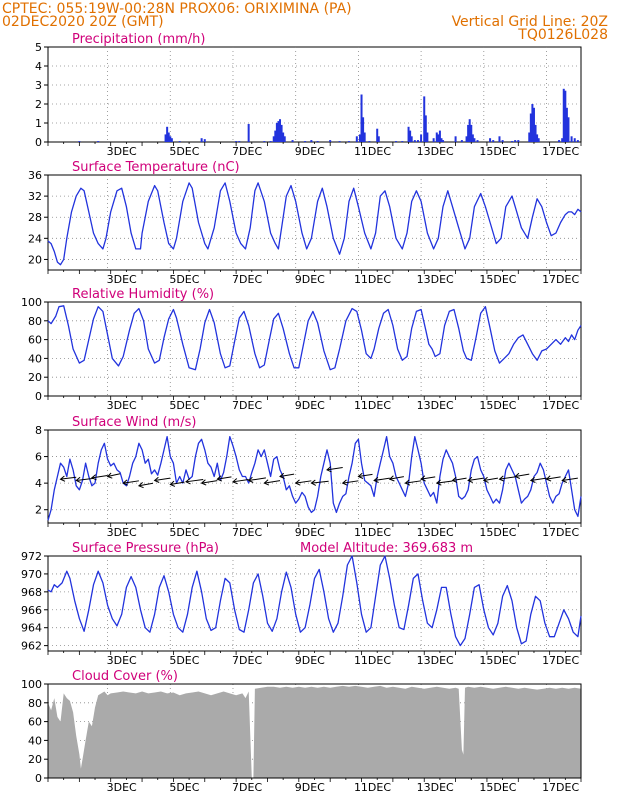  Describe the element at coordinates (31, 592) in the screenshot. I see `y-tick-label: 968` at that location.